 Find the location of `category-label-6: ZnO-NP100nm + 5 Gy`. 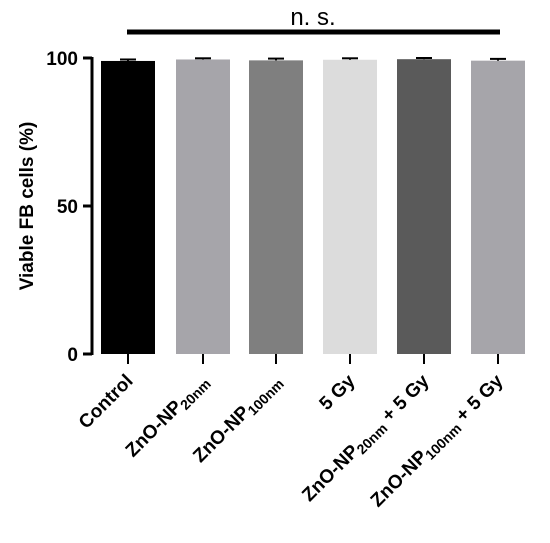

category-label-6: ZnO-NP100nm + 5 Gy is located at coordinates (438, 441).